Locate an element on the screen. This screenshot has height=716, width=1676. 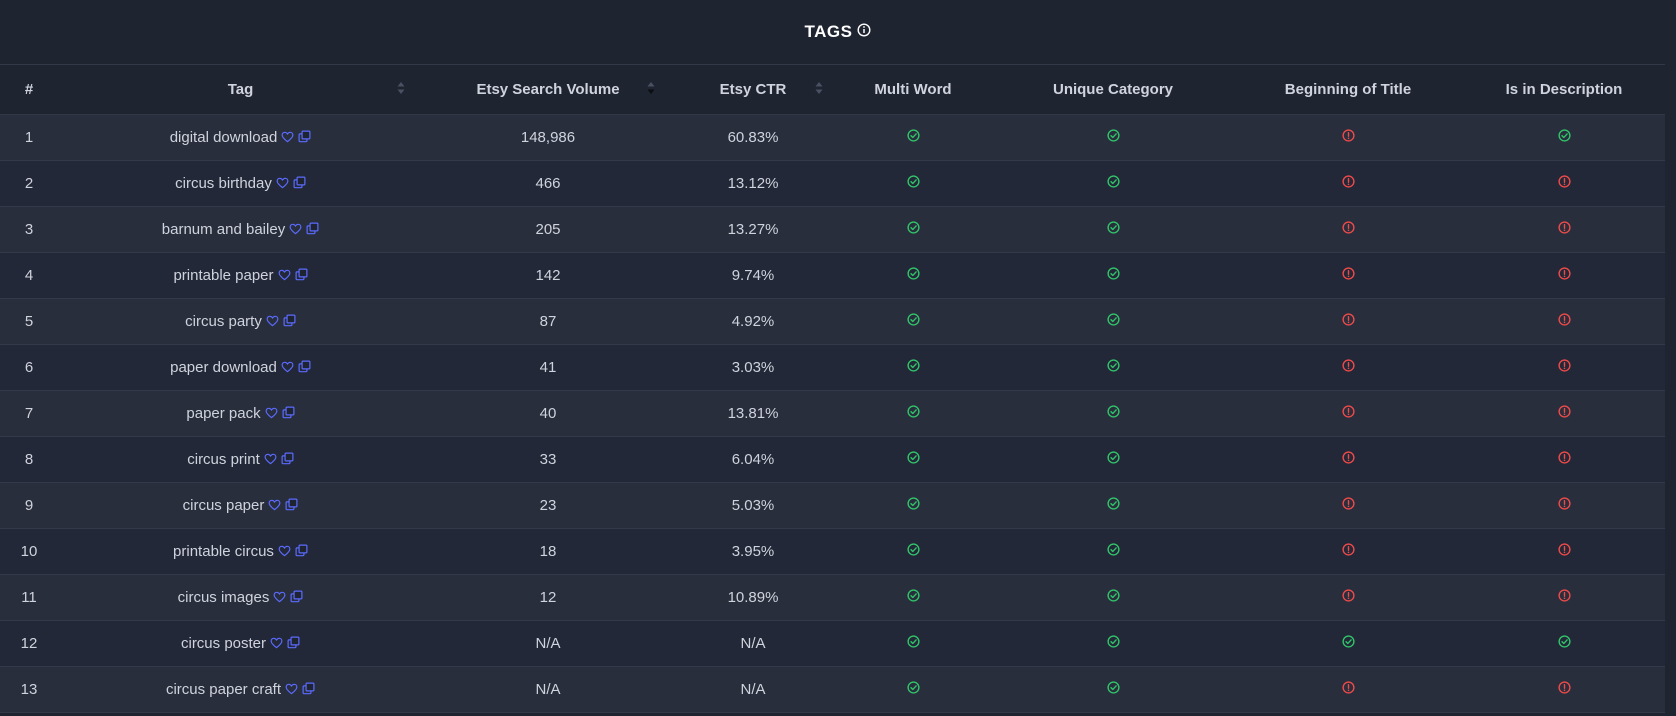
tag-cell: paper download is located at coordinates (240, 367).